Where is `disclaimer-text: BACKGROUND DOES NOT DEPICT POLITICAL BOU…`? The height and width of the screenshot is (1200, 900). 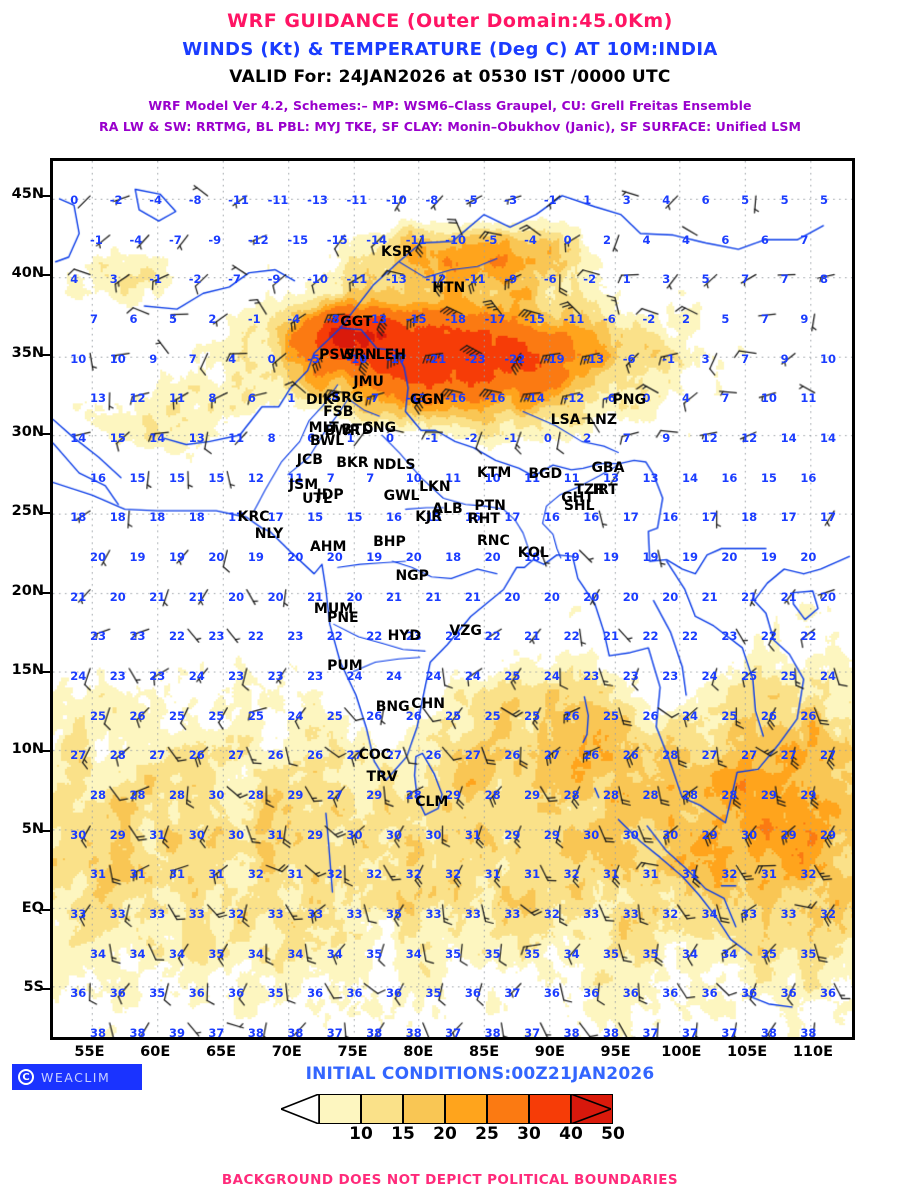
disclaimer-text: BACKGROUND DOES NOT DEPICT POLITICAL BOU… is located at coordinates (450, 1180).